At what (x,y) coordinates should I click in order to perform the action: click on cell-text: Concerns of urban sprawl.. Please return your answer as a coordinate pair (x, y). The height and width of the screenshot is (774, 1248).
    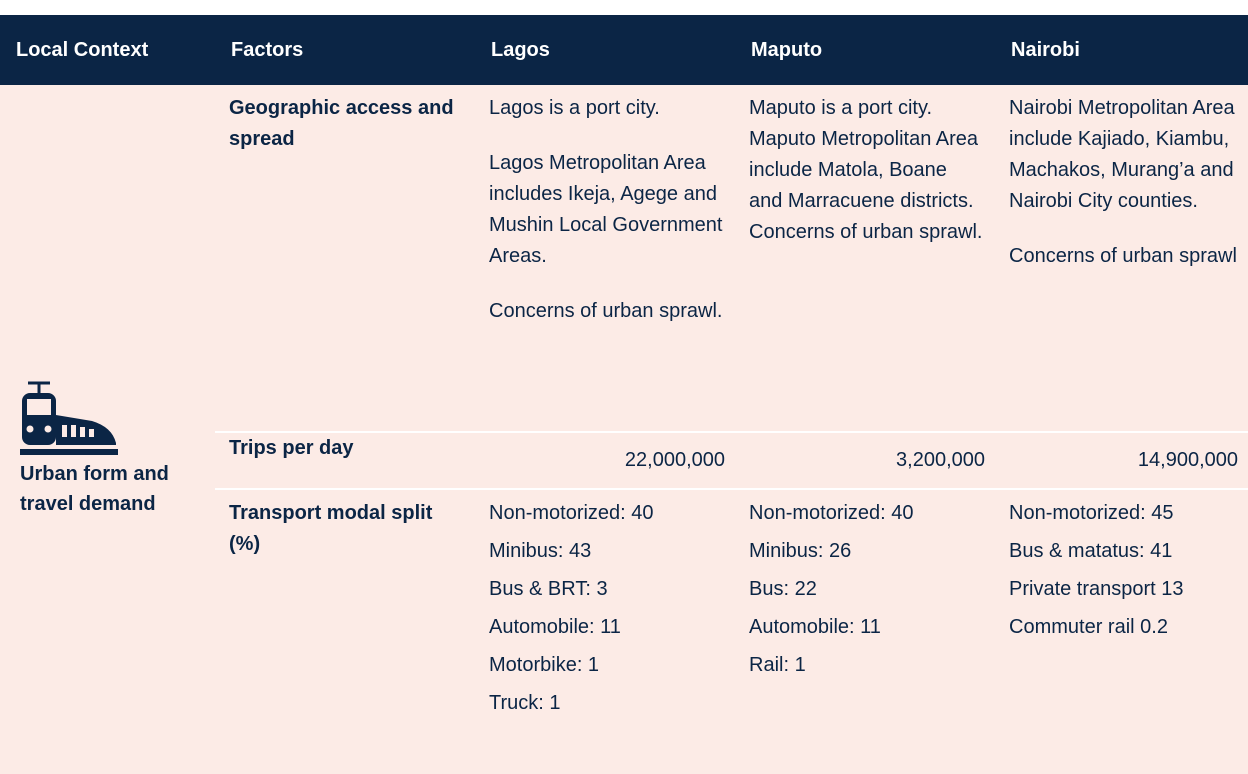
    Looking at the image, I should click on (606, 311).